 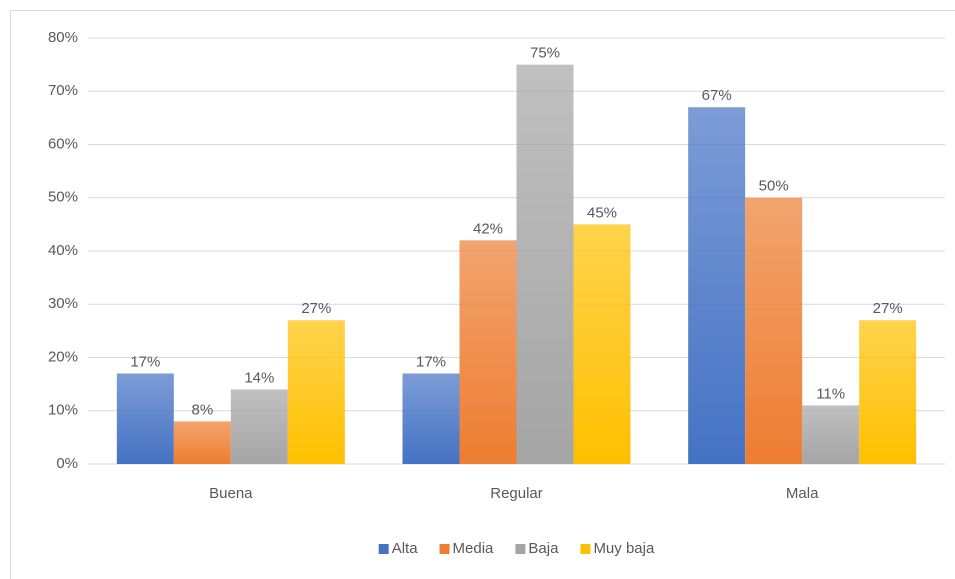 What do you see at coordinates (488, 228) in the screenshot?
I see `data-label: 42%` at bounding box center [488, 228].